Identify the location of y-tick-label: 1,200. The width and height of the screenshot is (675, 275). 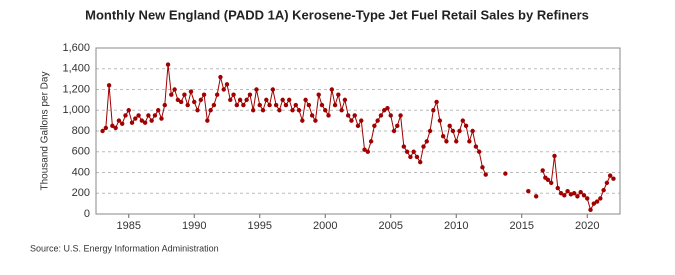
(76, 89).